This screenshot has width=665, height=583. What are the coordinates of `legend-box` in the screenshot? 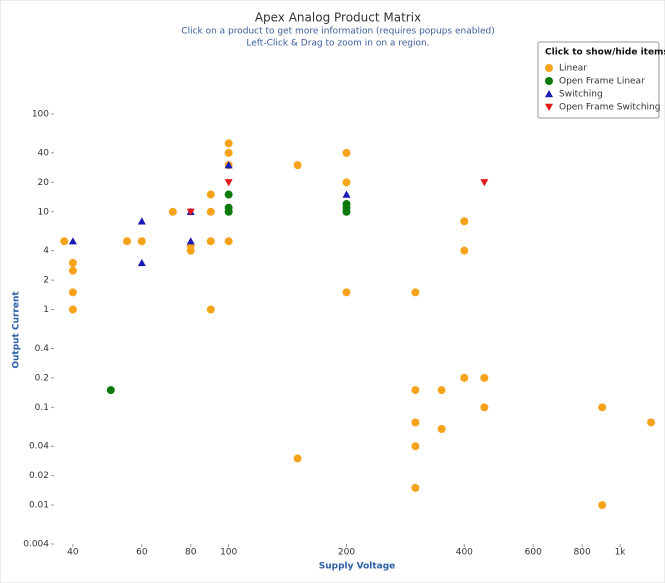 It's located at (598, 80).